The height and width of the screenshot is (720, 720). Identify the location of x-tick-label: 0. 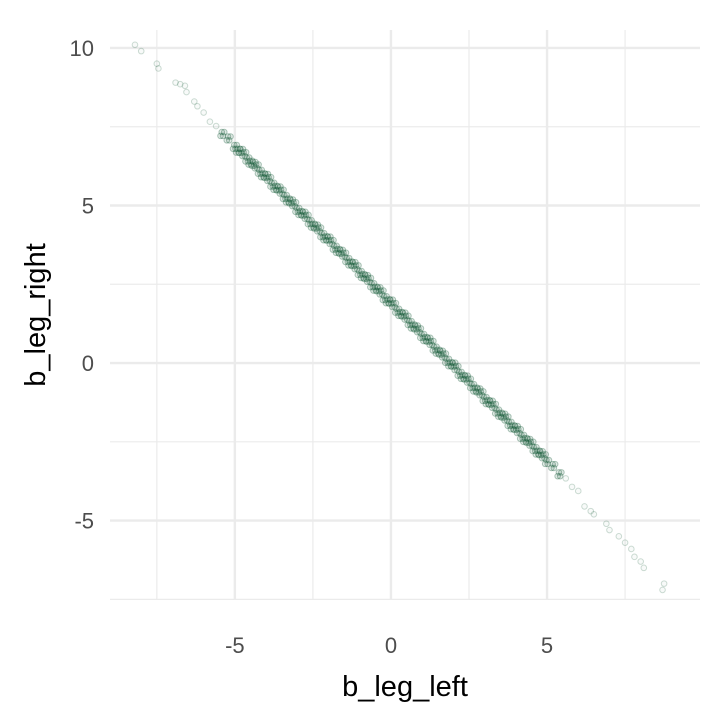
(391, 645).